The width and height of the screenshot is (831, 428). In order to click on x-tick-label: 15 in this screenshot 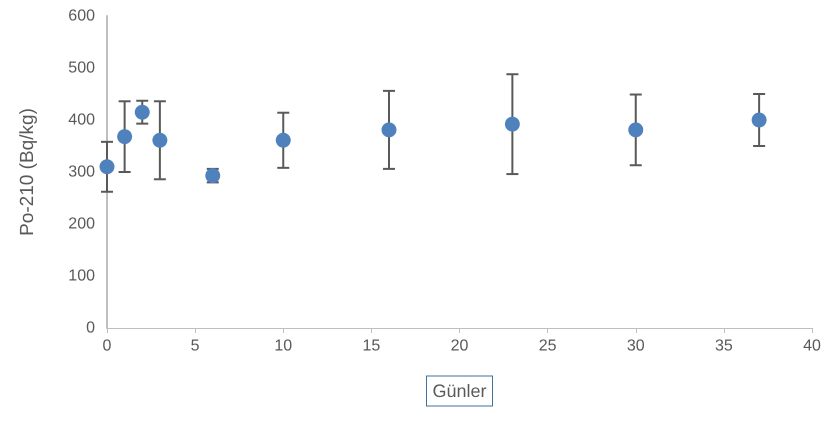, I will do `click(371, 346)`.